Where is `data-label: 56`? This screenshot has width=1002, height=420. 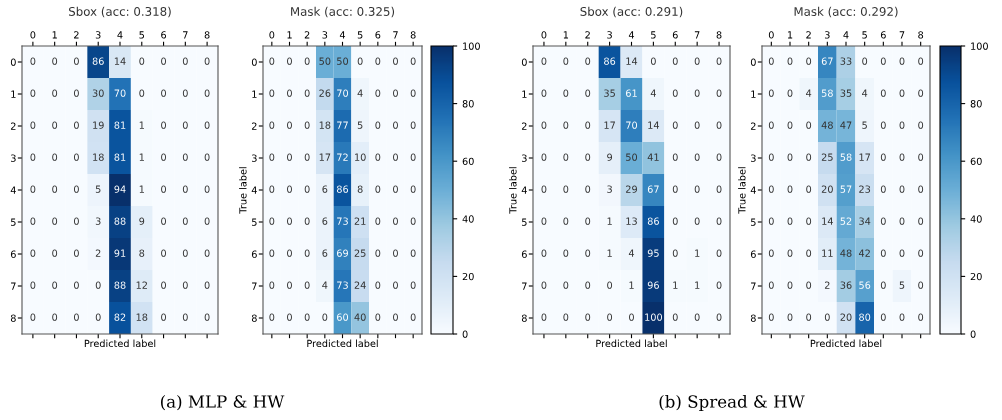 data-label: 56 is located at coordinates (865, 285).